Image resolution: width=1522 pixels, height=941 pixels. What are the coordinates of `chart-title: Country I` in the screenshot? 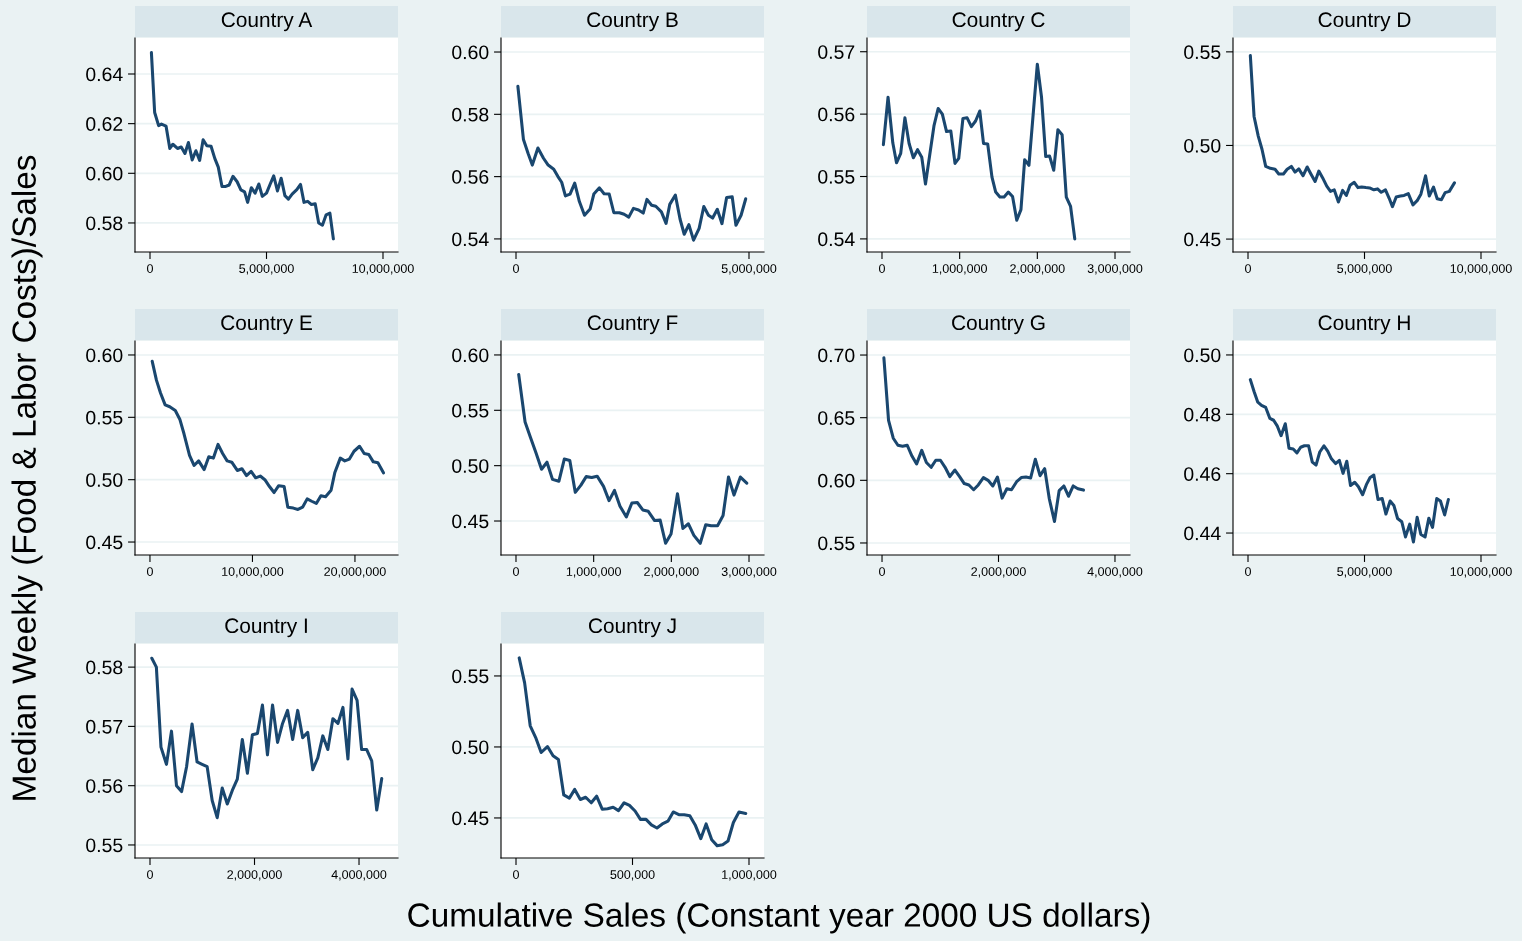 It's located at (266, 628).